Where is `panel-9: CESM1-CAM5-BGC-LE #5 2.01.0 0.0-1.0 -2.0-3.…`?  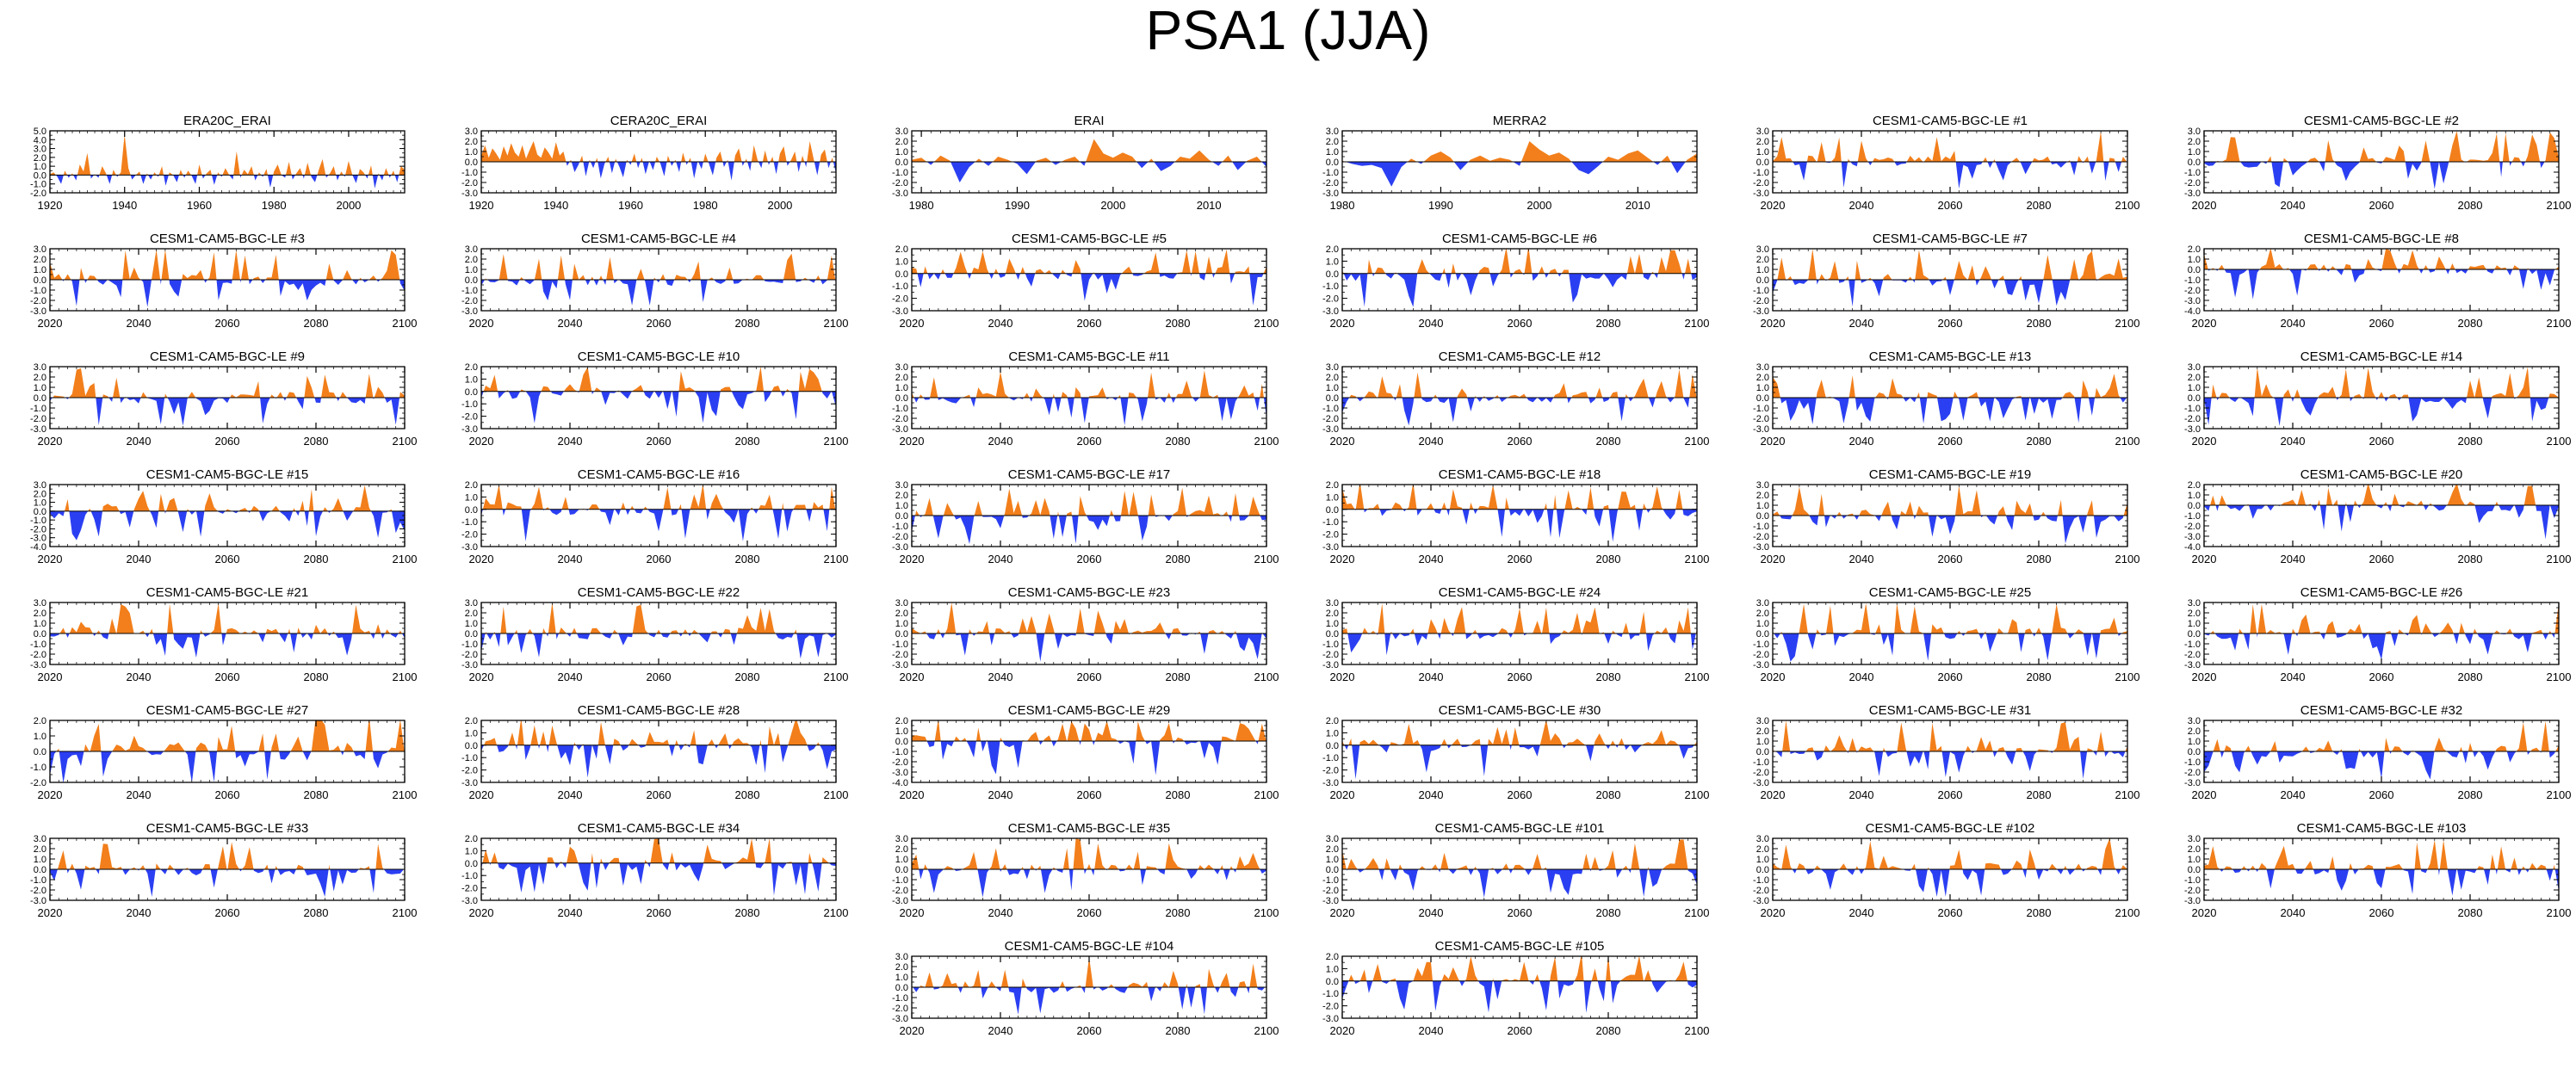
panel-9: CESM1-CAM5-BGC-LE #5 2.01.0 0.0-1.0 -2.0-3.… is located at coordinates (1085, 281).